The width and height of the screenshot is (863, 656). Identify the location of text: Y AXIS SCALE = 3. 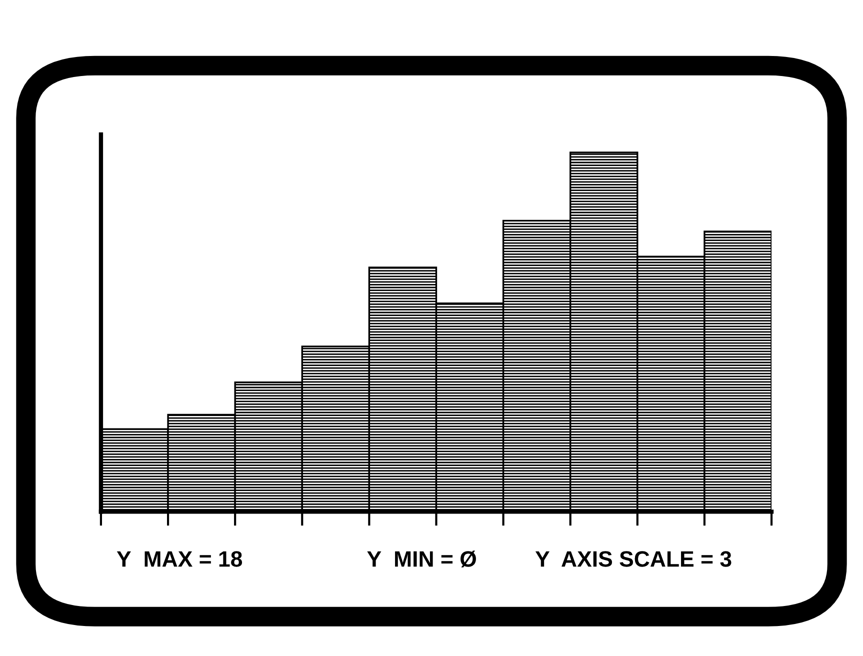
(633, 559).